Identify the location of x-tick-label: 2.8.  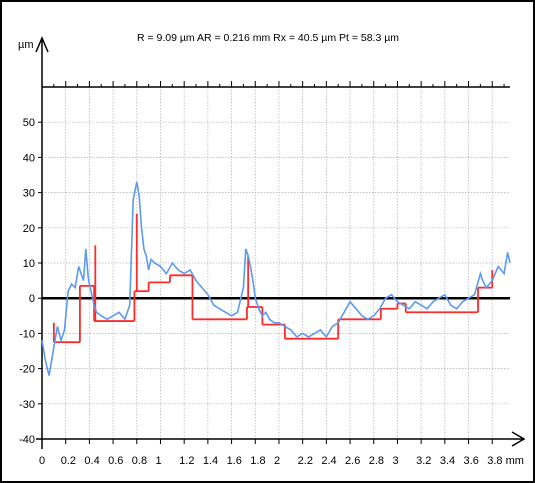
(376, 461).